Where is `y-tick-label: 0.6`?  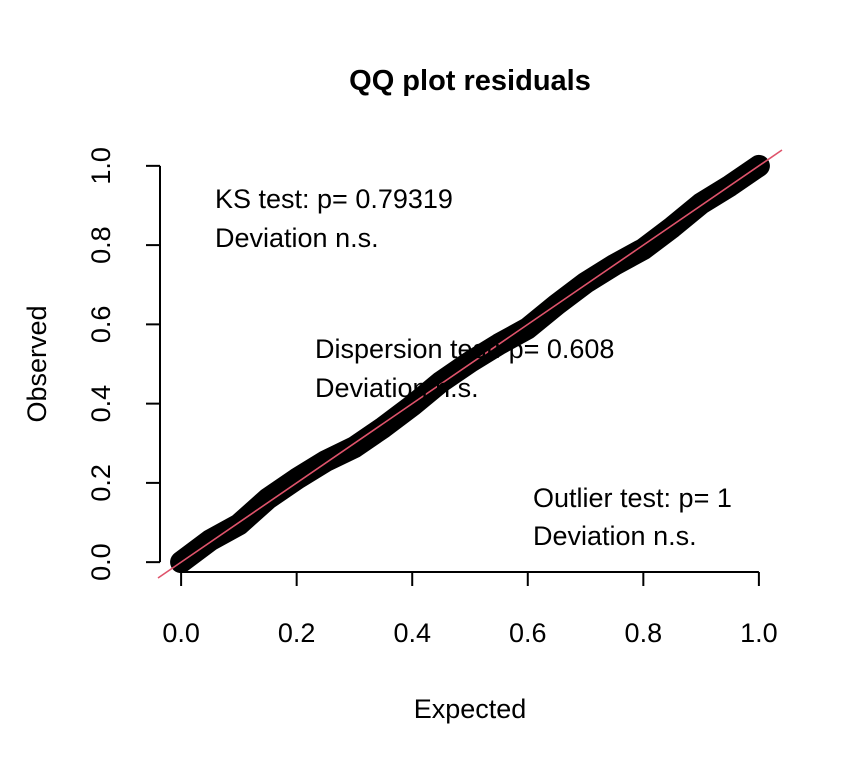
y-tick-label: 0.6 is located at coordinates (101, 325).